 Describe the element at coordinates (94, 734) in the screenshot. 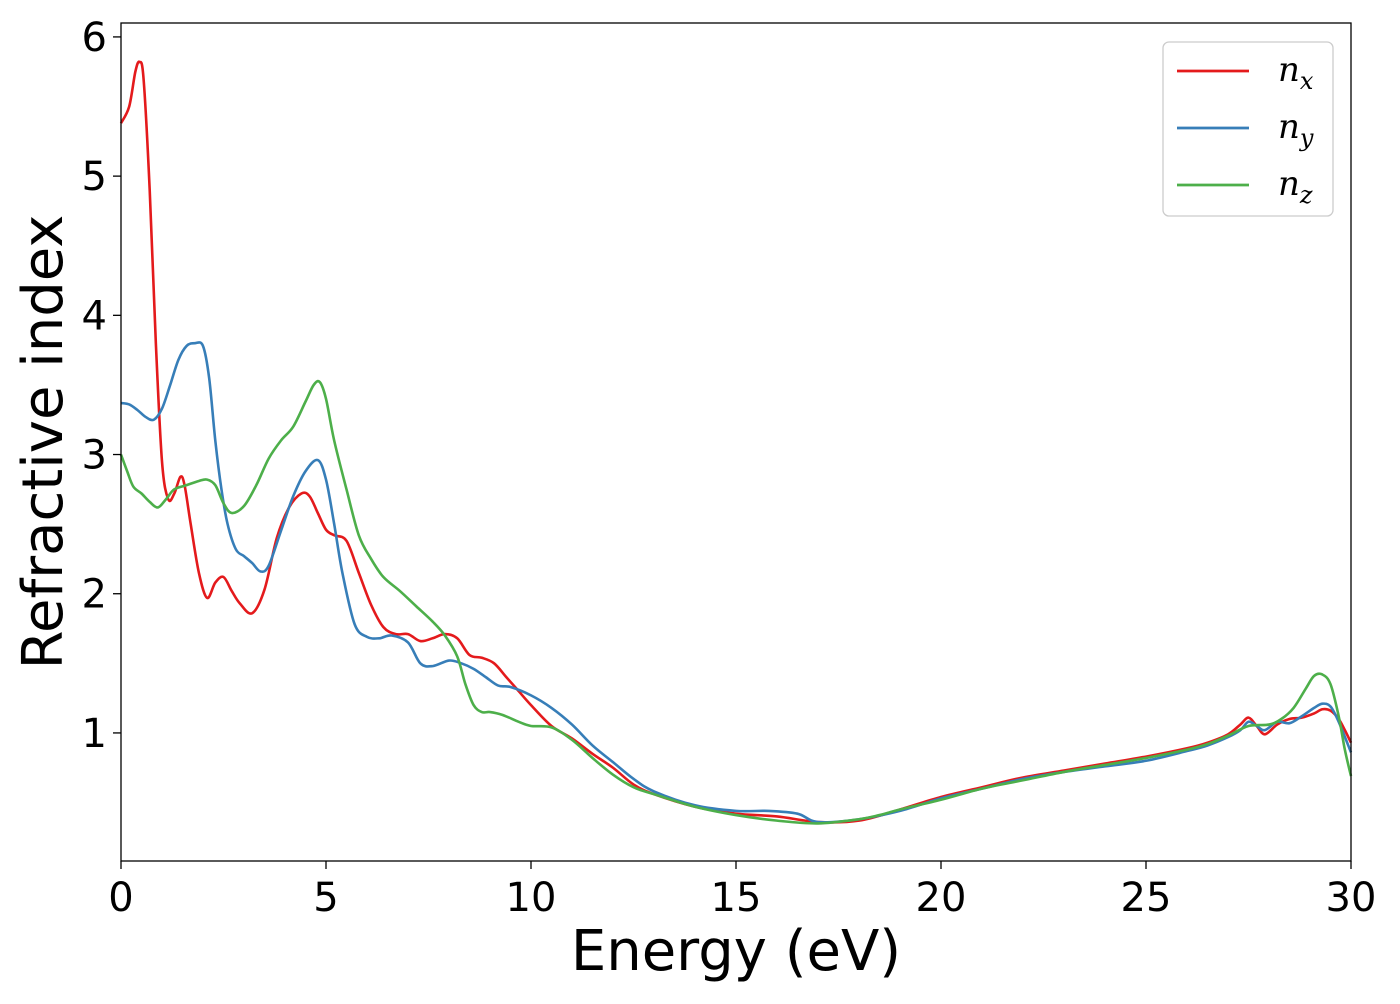

I see `y-tick-label: 1` at that location.